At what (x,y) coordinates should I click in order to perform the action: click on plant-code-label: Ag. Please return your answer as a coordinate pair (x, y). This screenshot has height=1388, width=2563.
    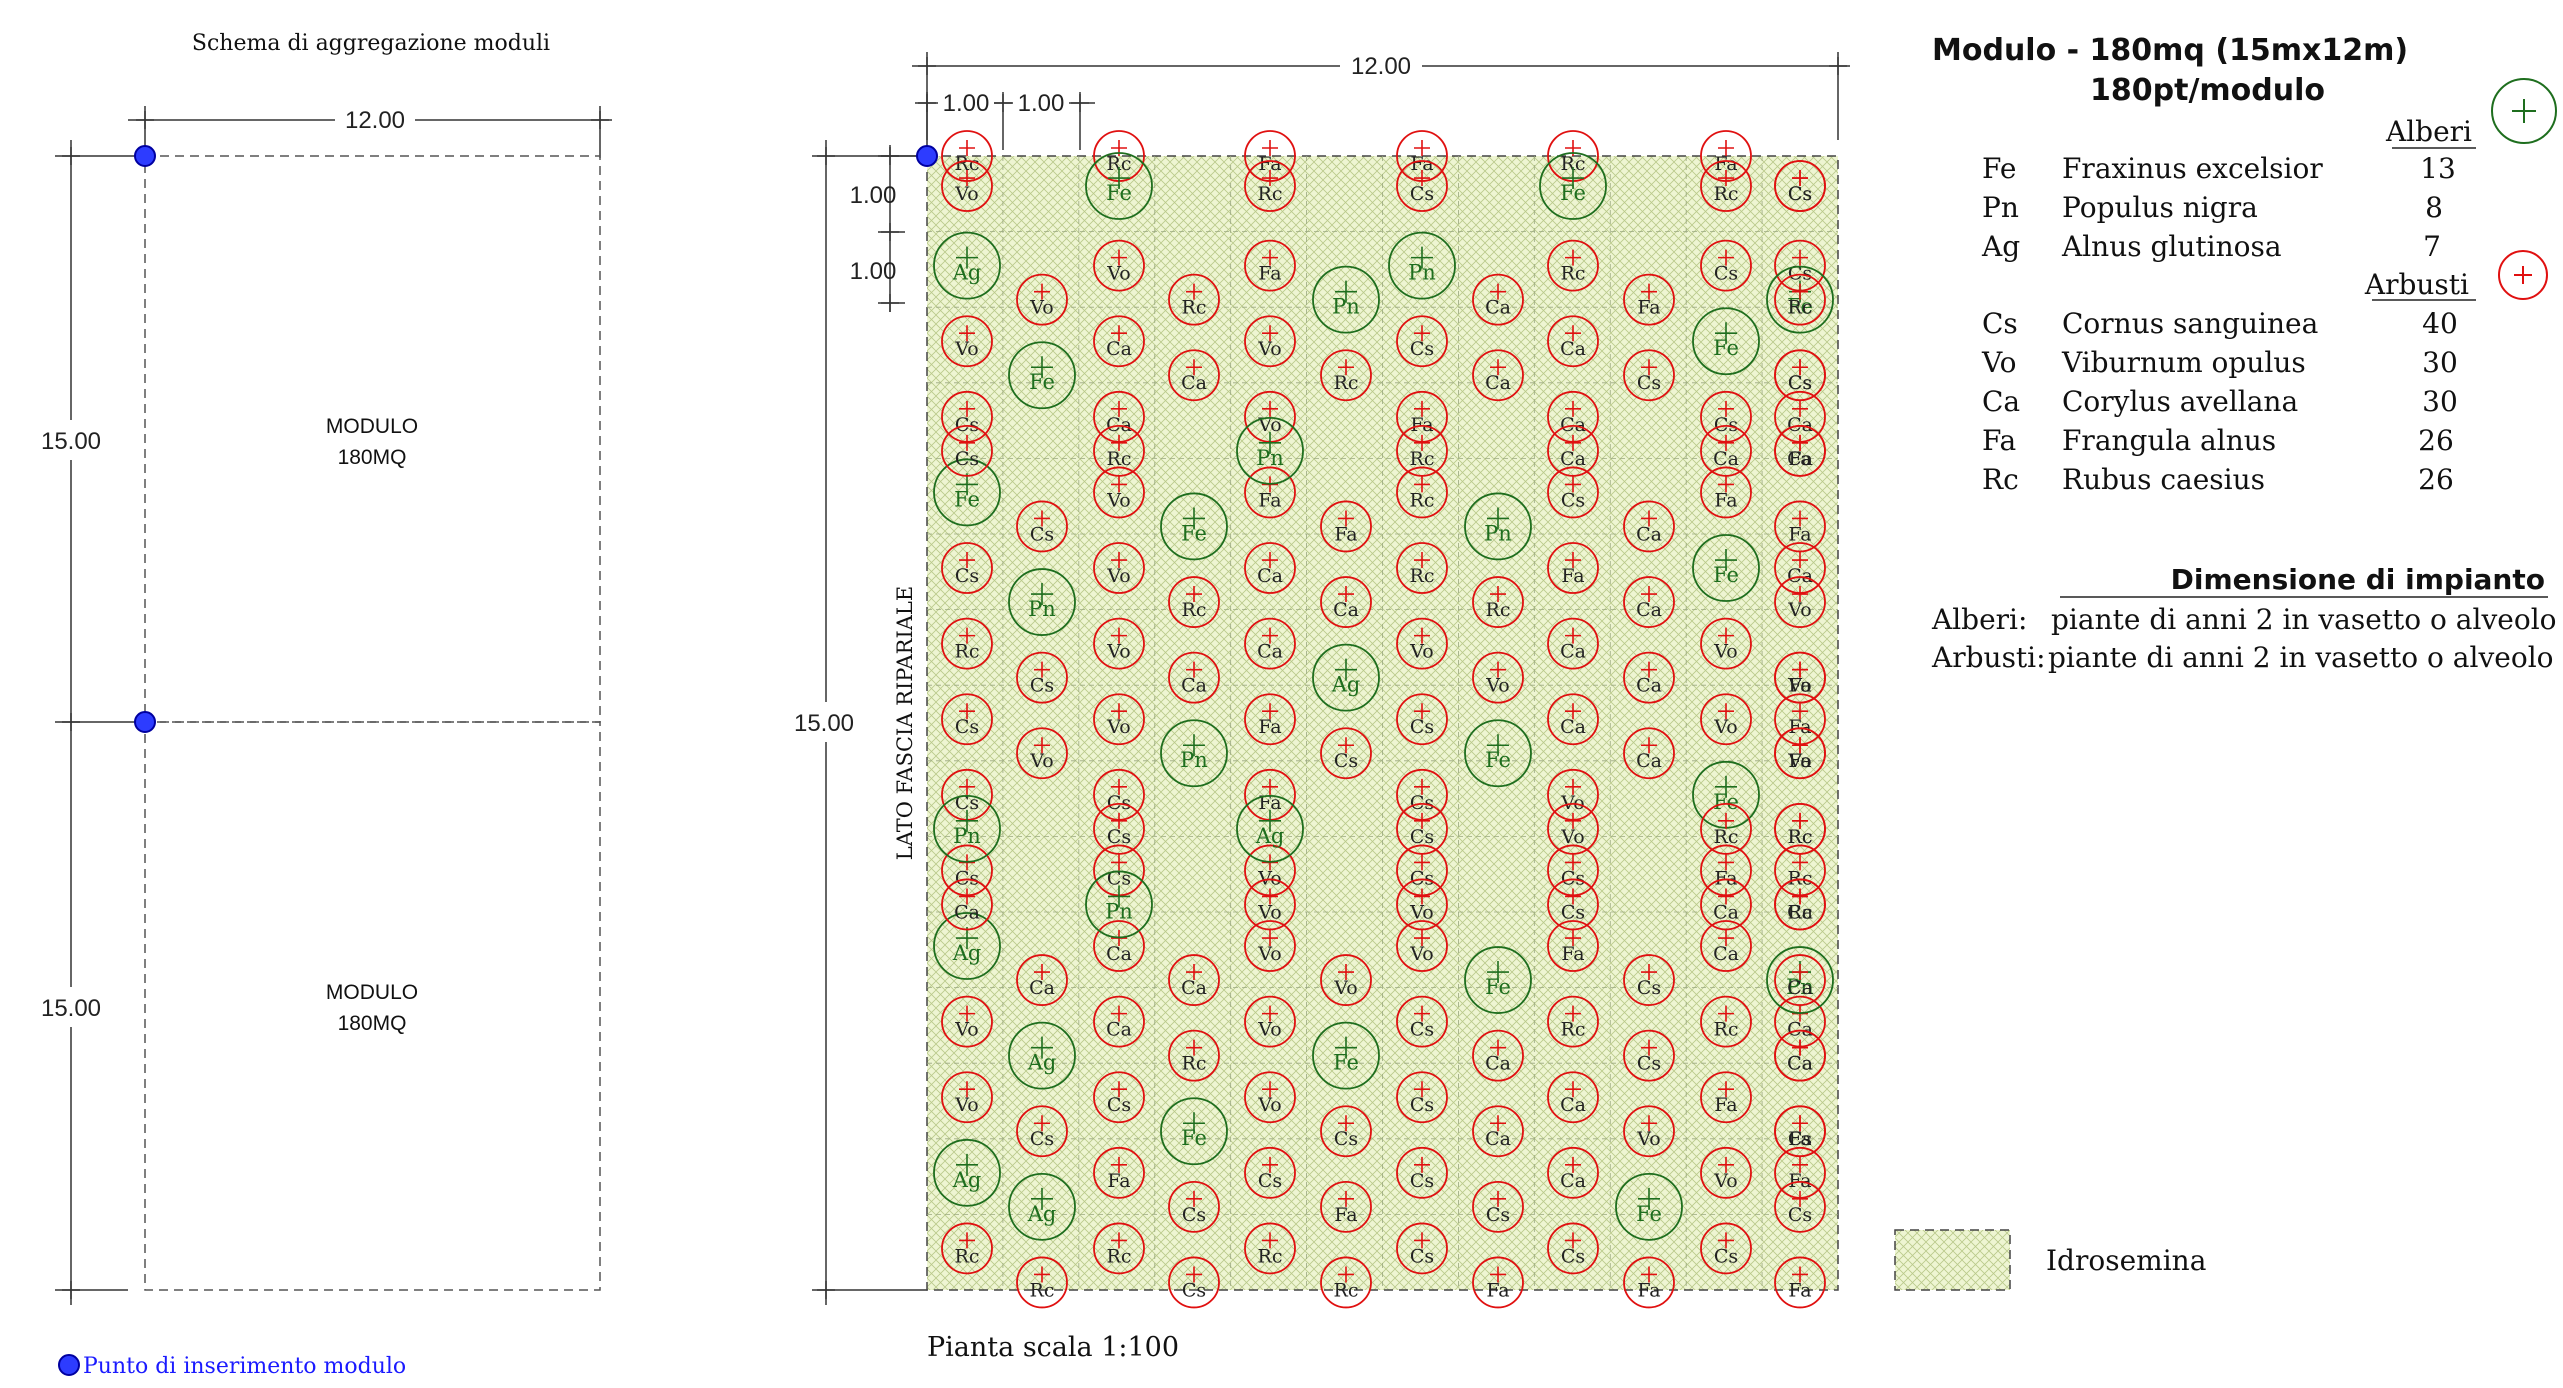
    Looking at the image, I should click on (1042, 1063).